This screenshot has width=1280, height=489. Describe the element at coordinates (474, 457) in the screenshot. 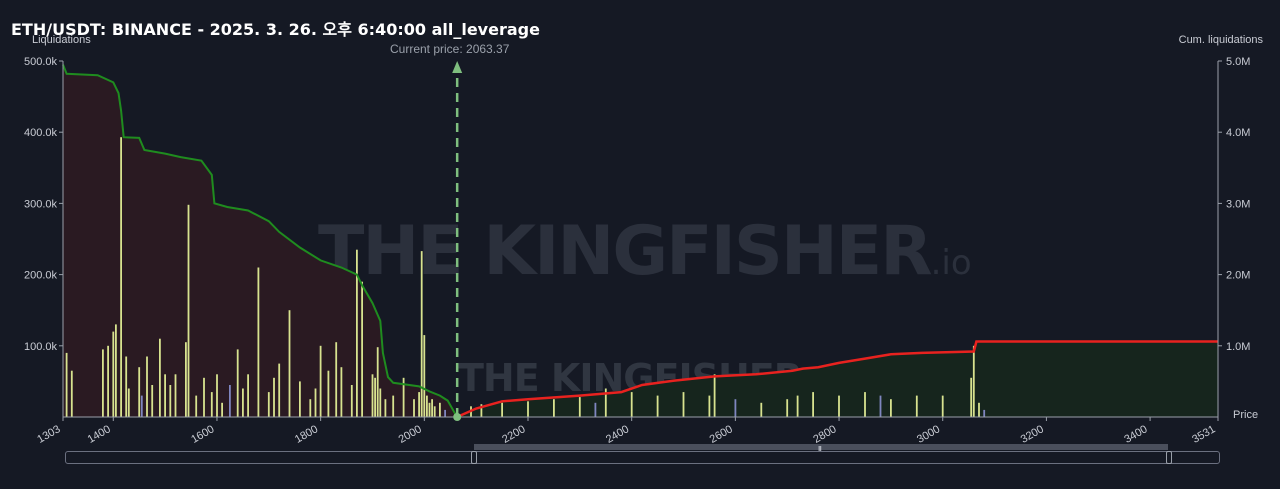

I see `navigator-left-handle` at that location.